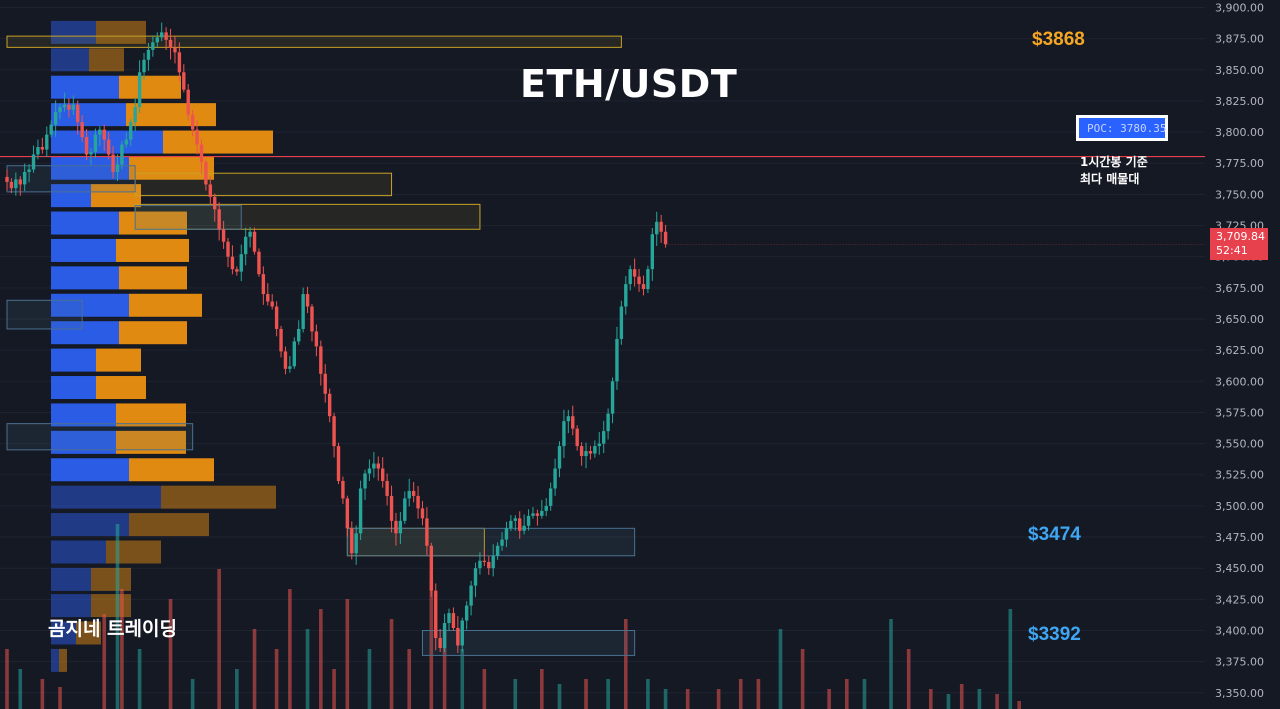 This screenshot has width=1280, height=709. Describe the element at coordinates (112, 629) in the screenshot. I see `watermark-text: 곰지네 트레이딩` at that location.